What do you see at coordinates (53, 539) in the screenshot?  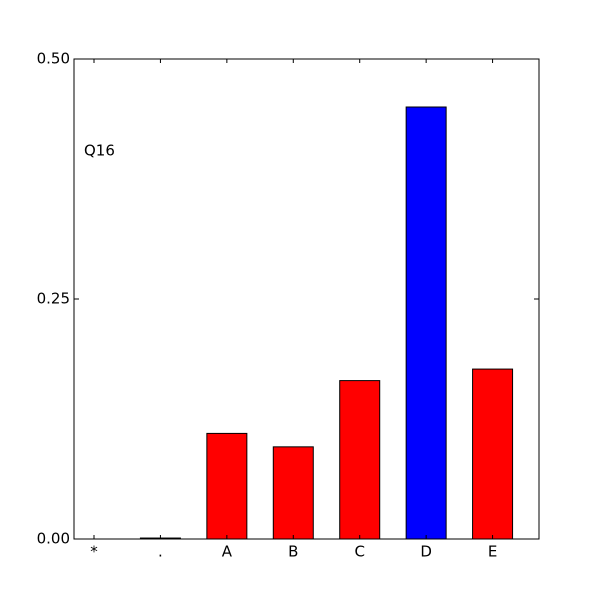 I see `y-tick-label: 0.00` at bounding box center [53, 539].